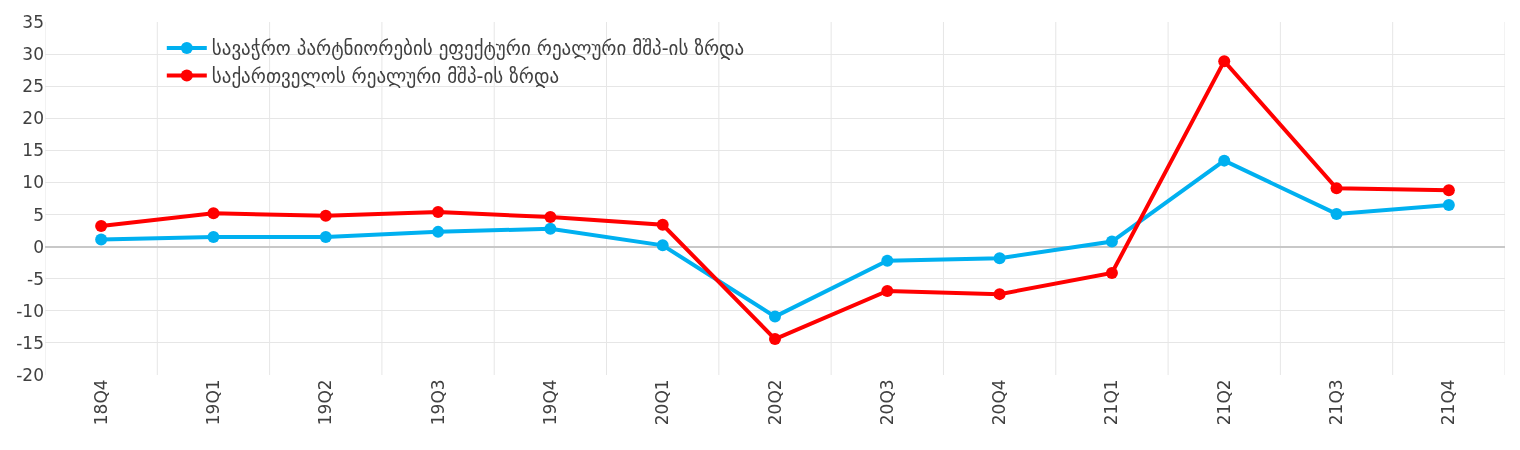 This screenshot has height=450, width=1520. Describe the element at coordinates (212, 402) in the screenshot. I see `x-tick-label: 19Q1` at that location.